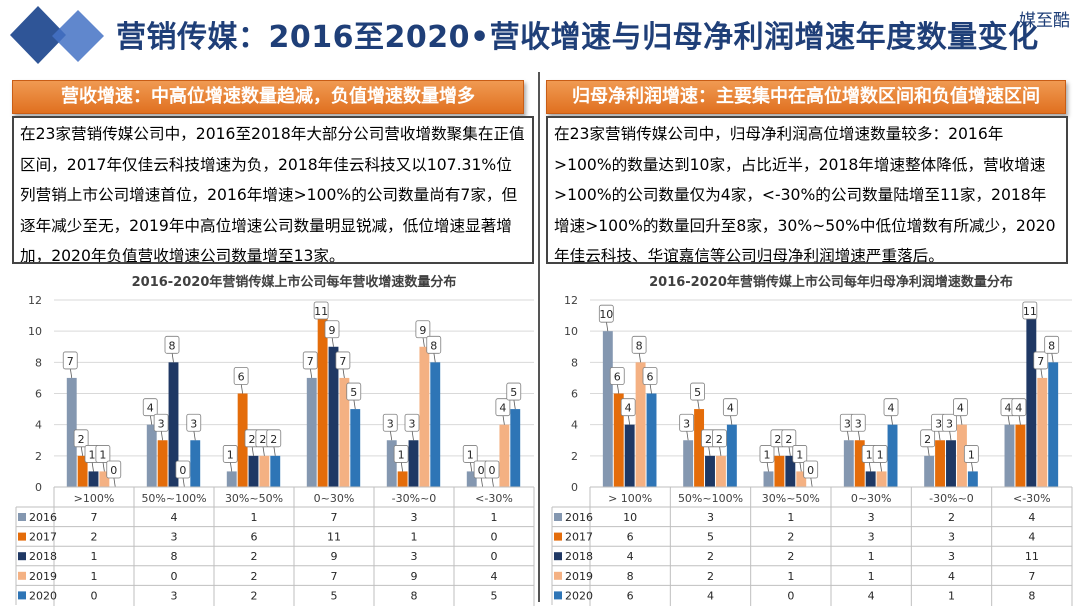 The height and width of the screenshot is (608, 1080). I want to click on data-label: 7, so click(1040, 361).